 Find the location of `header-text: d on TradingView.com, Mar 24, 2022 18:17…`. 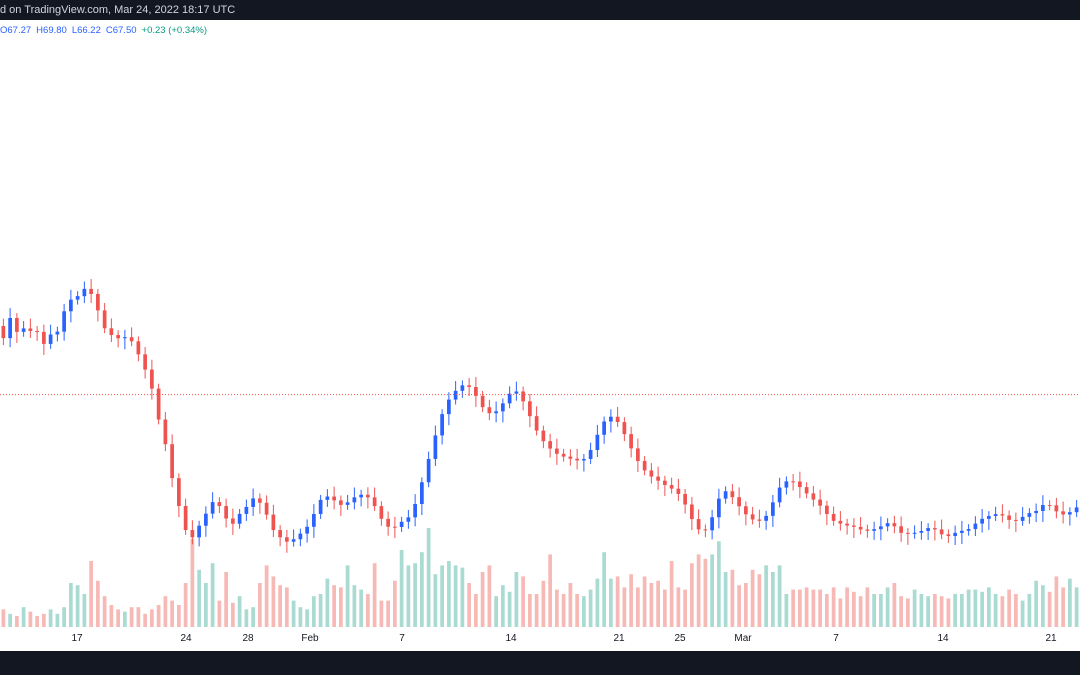

header-text: d on TradingView.com, Mar 24, 2022 18:17… is located at coordinates (118, 10).